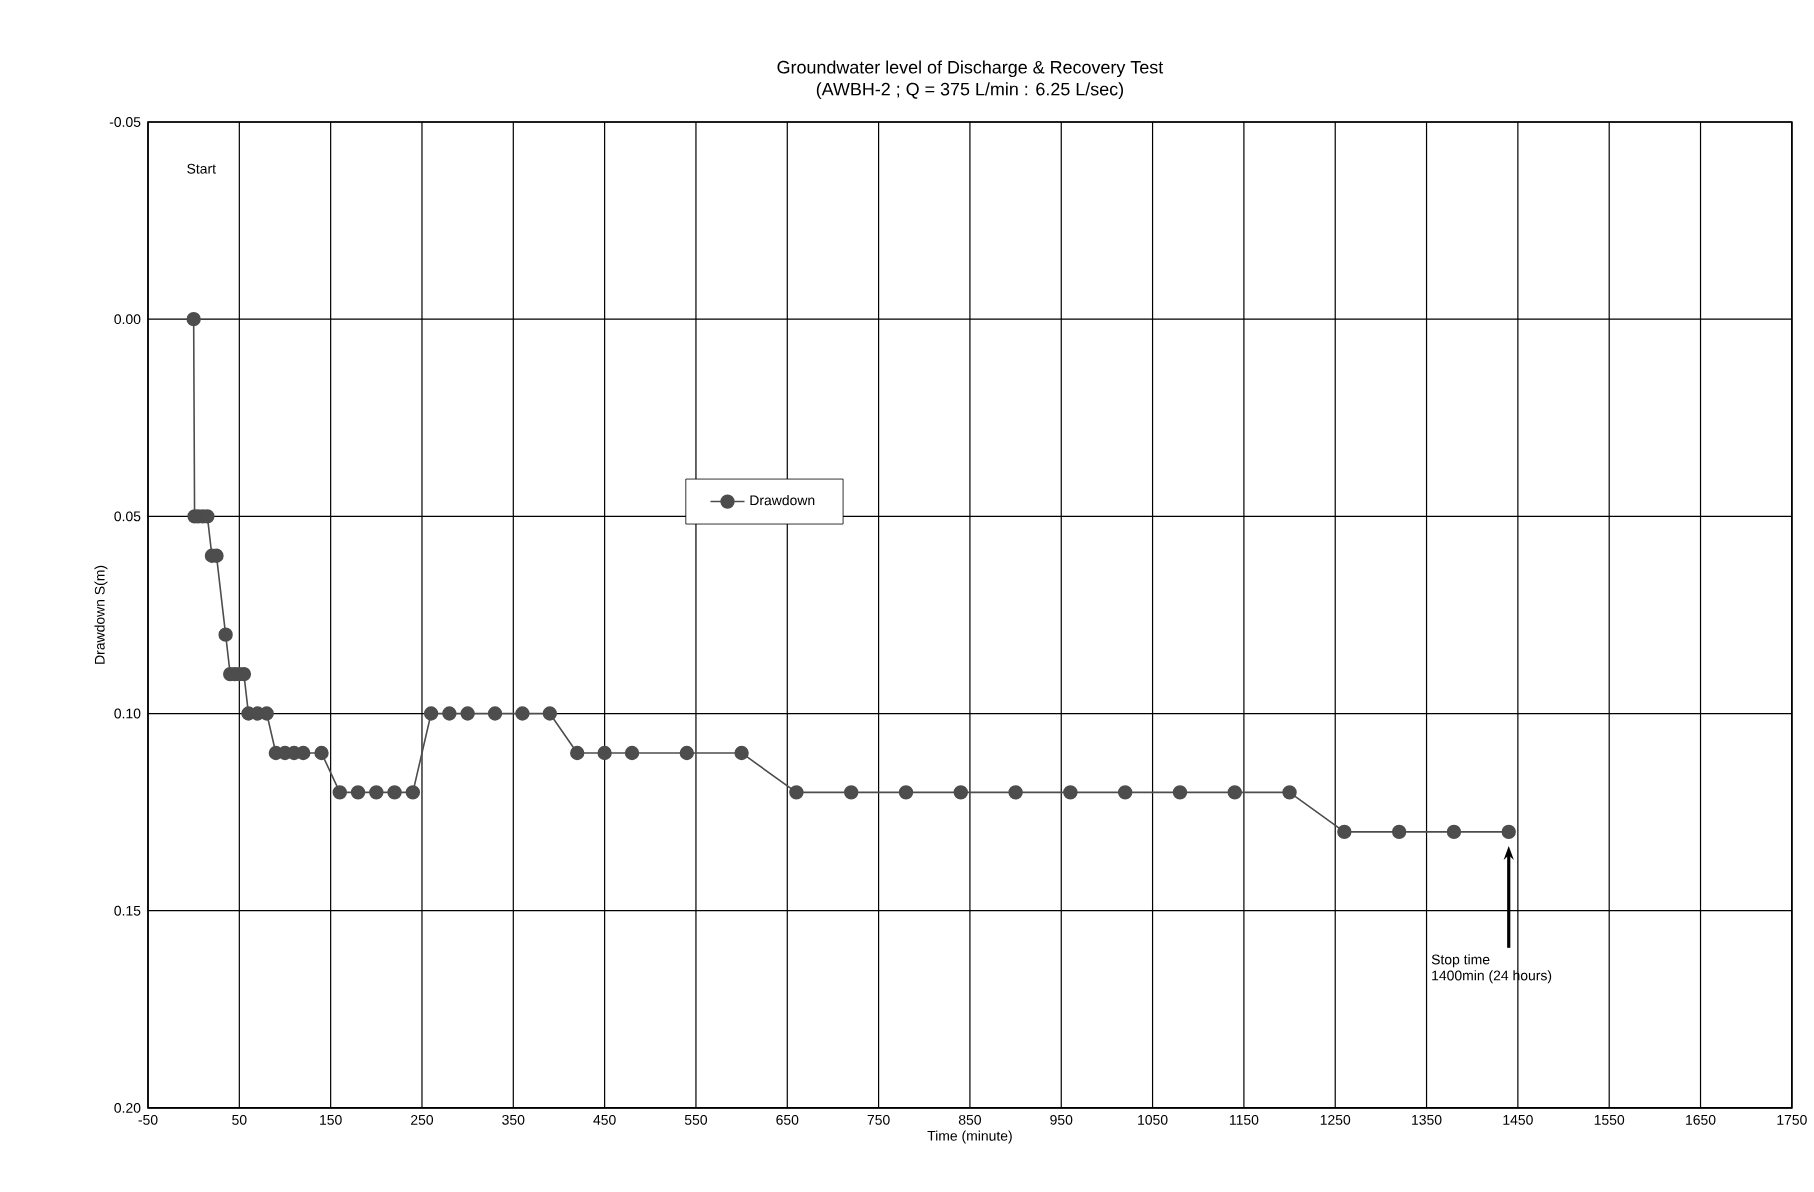 The height and width of the screenshot is (1192, 1814). I want to click on chart-title: Groundwater level of Discharge & Recovery Test, so click(970, 69).